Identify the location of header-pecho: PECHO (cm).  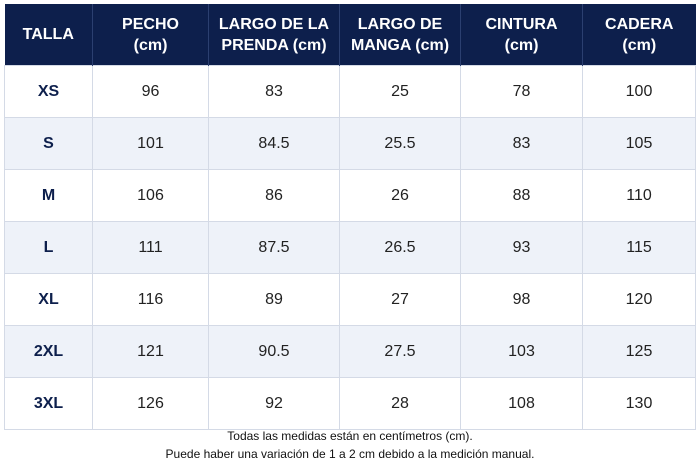
(150, 35).